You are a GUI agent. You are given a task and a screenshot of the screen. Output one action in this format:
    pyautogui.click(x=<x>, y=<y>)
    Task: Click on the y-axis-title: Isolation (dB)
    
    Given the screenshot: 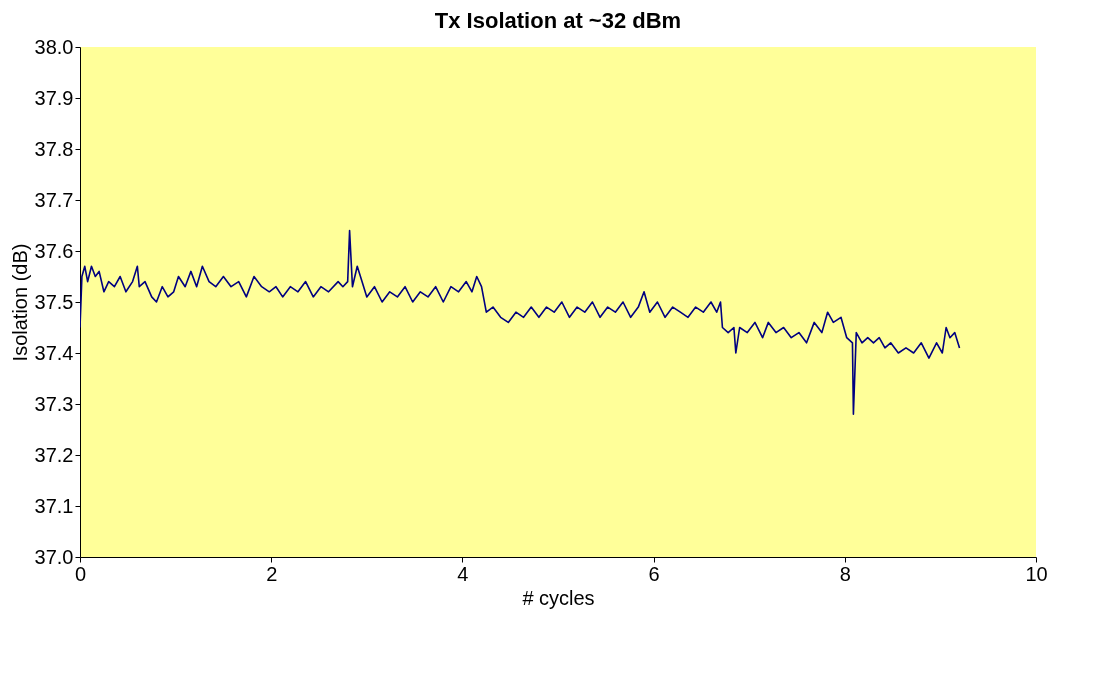 What is the action you would take?
    pyautogui.click(x=19, y=302)
    